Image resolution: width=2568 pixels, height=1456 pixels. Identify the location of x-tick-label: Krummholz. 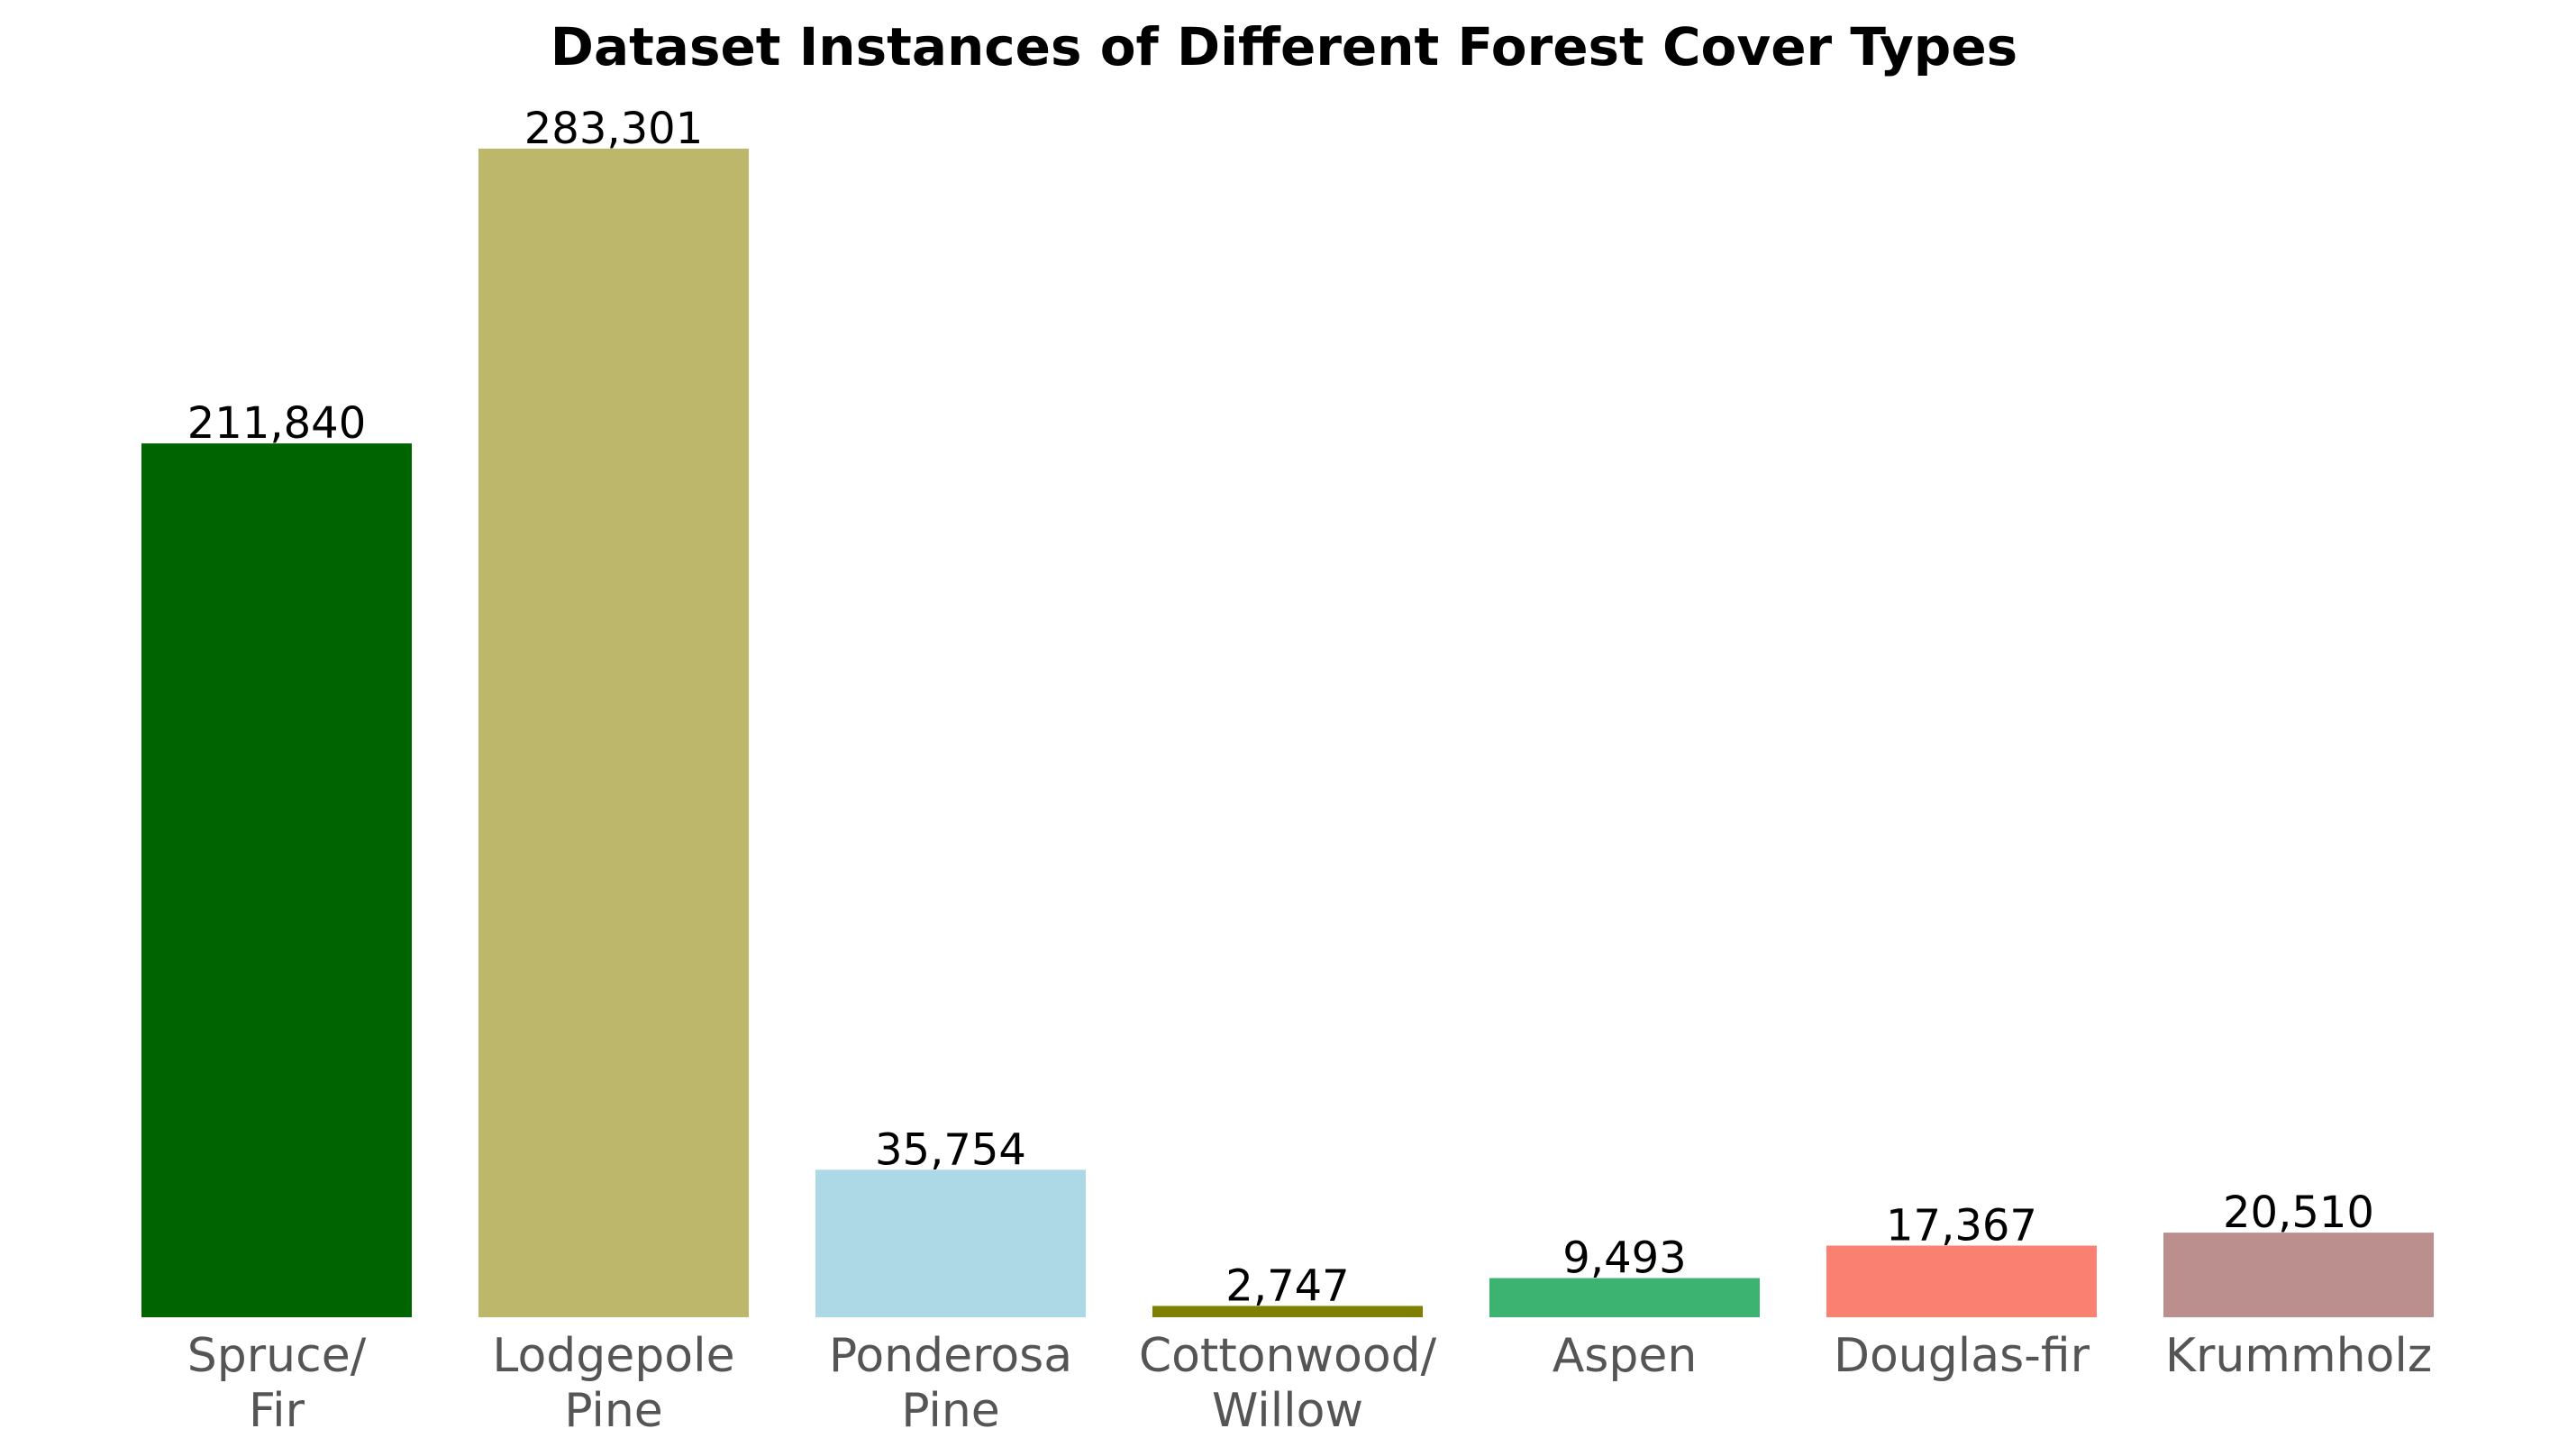
(2298, 1356).